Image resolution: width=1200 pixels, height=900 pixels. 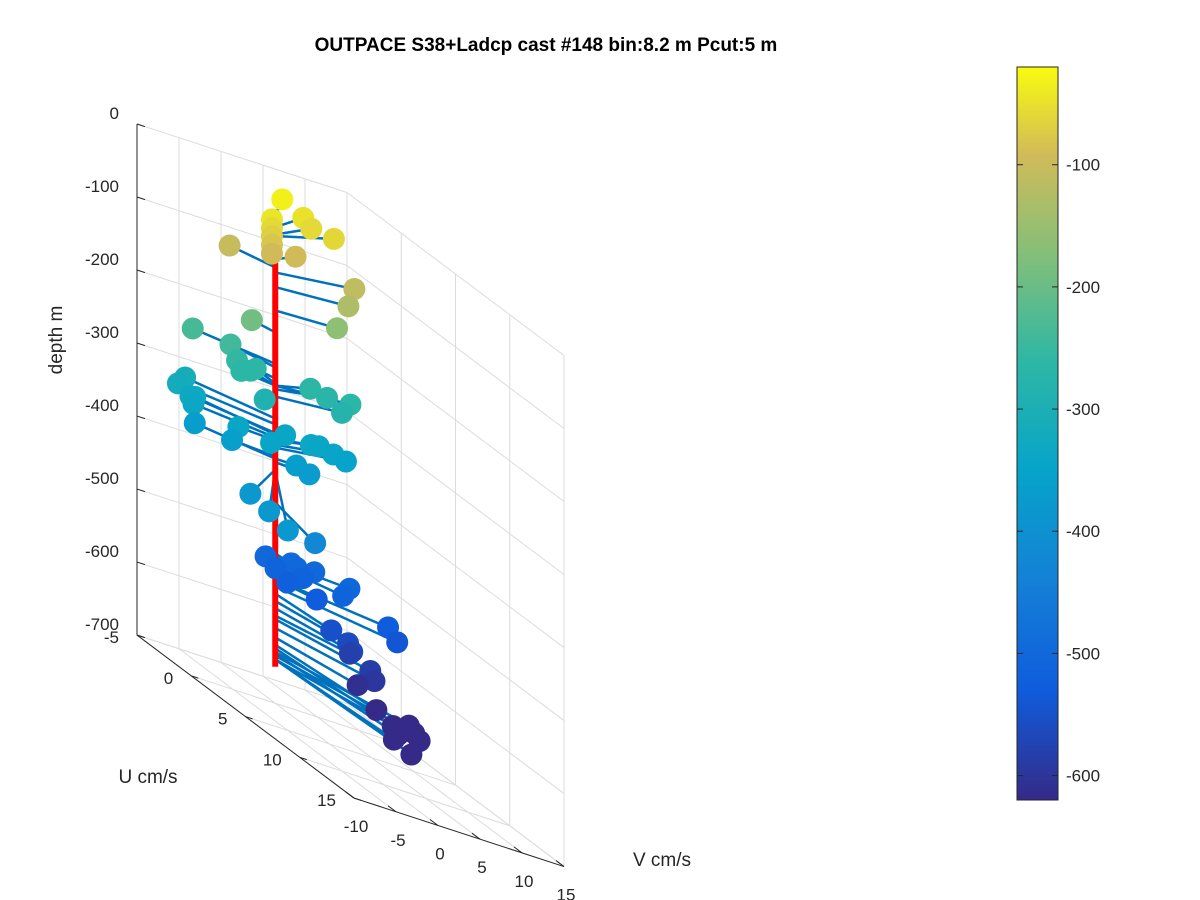 I want to click on colorbar-tick-label: -400, so click(x=1083, y=531).